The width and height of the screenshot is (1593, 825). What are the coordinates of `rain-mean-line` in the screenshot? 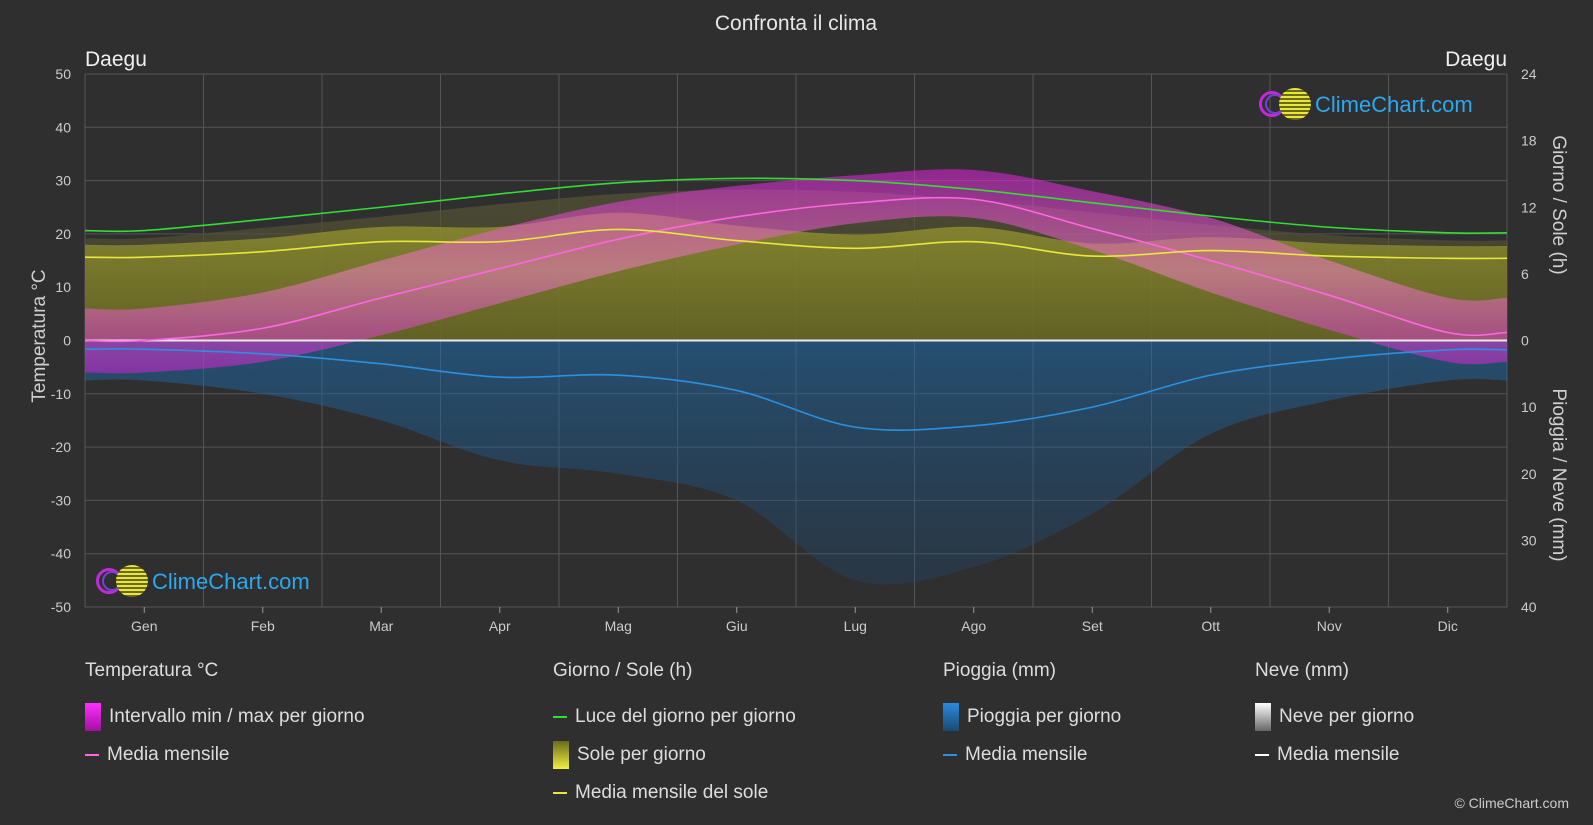 It's located at (796, 389).